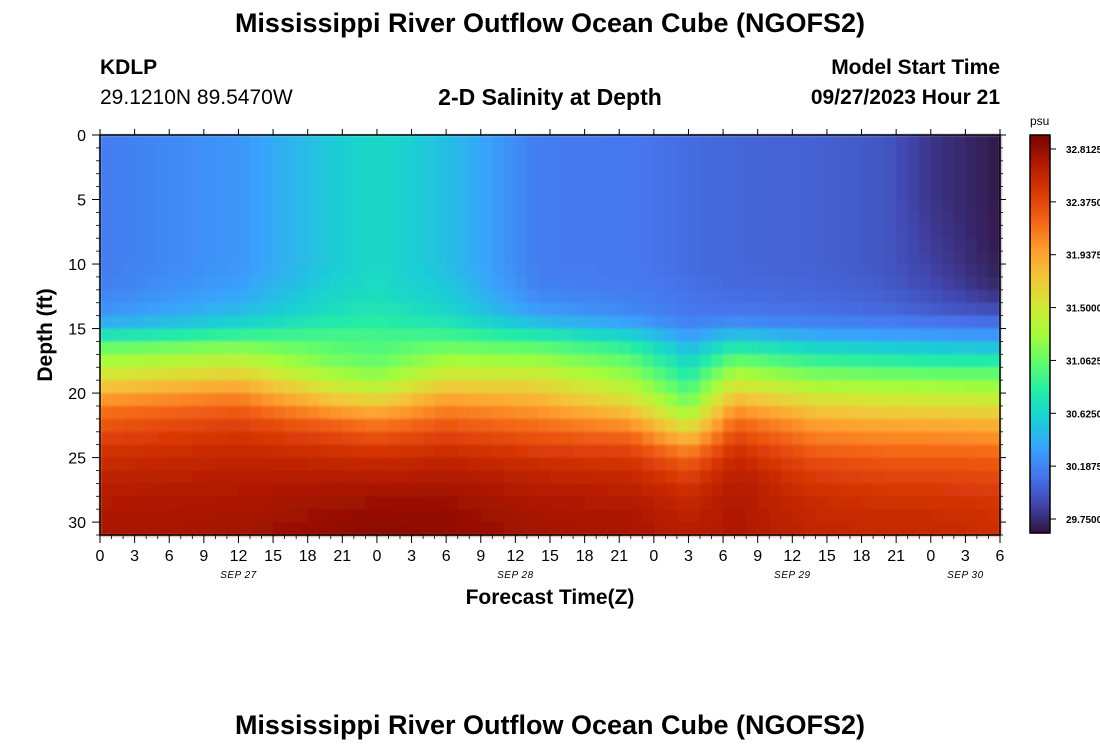  Describe the element at coordinates (1083, 256) in the screenshot. I see `colorbar-tick-label: 31.9375` at that location.